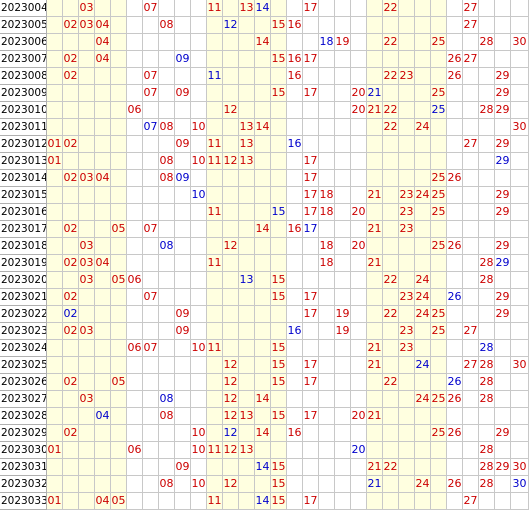 Image resolution: width=529 pixels, height=512 pixels. Describe the element at coordinates (438, 194) in the screenshot. I see `drawn-number: 25` at that location.